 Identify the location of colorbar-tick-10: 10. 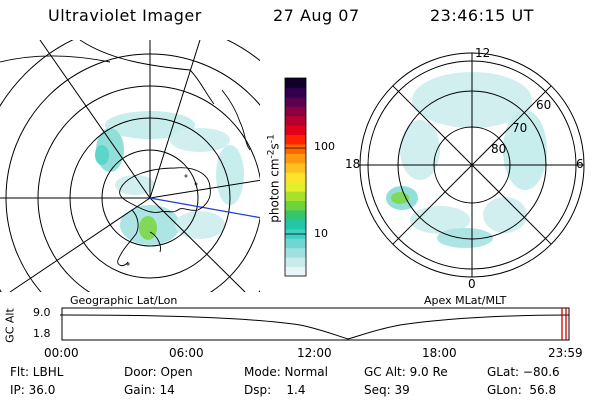
(321, 233).